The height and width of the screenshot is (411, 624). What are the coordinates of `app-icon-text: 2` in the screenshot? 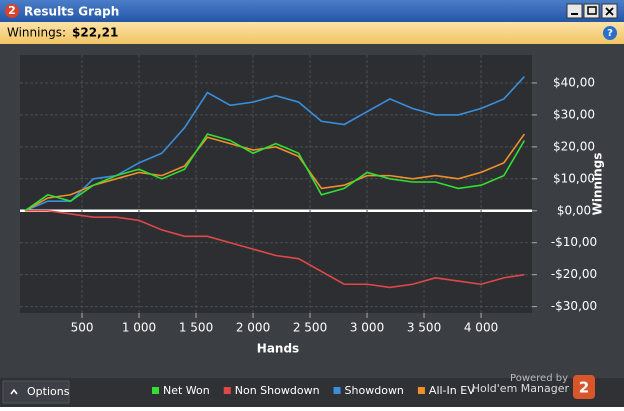 It's located at (12, 10).